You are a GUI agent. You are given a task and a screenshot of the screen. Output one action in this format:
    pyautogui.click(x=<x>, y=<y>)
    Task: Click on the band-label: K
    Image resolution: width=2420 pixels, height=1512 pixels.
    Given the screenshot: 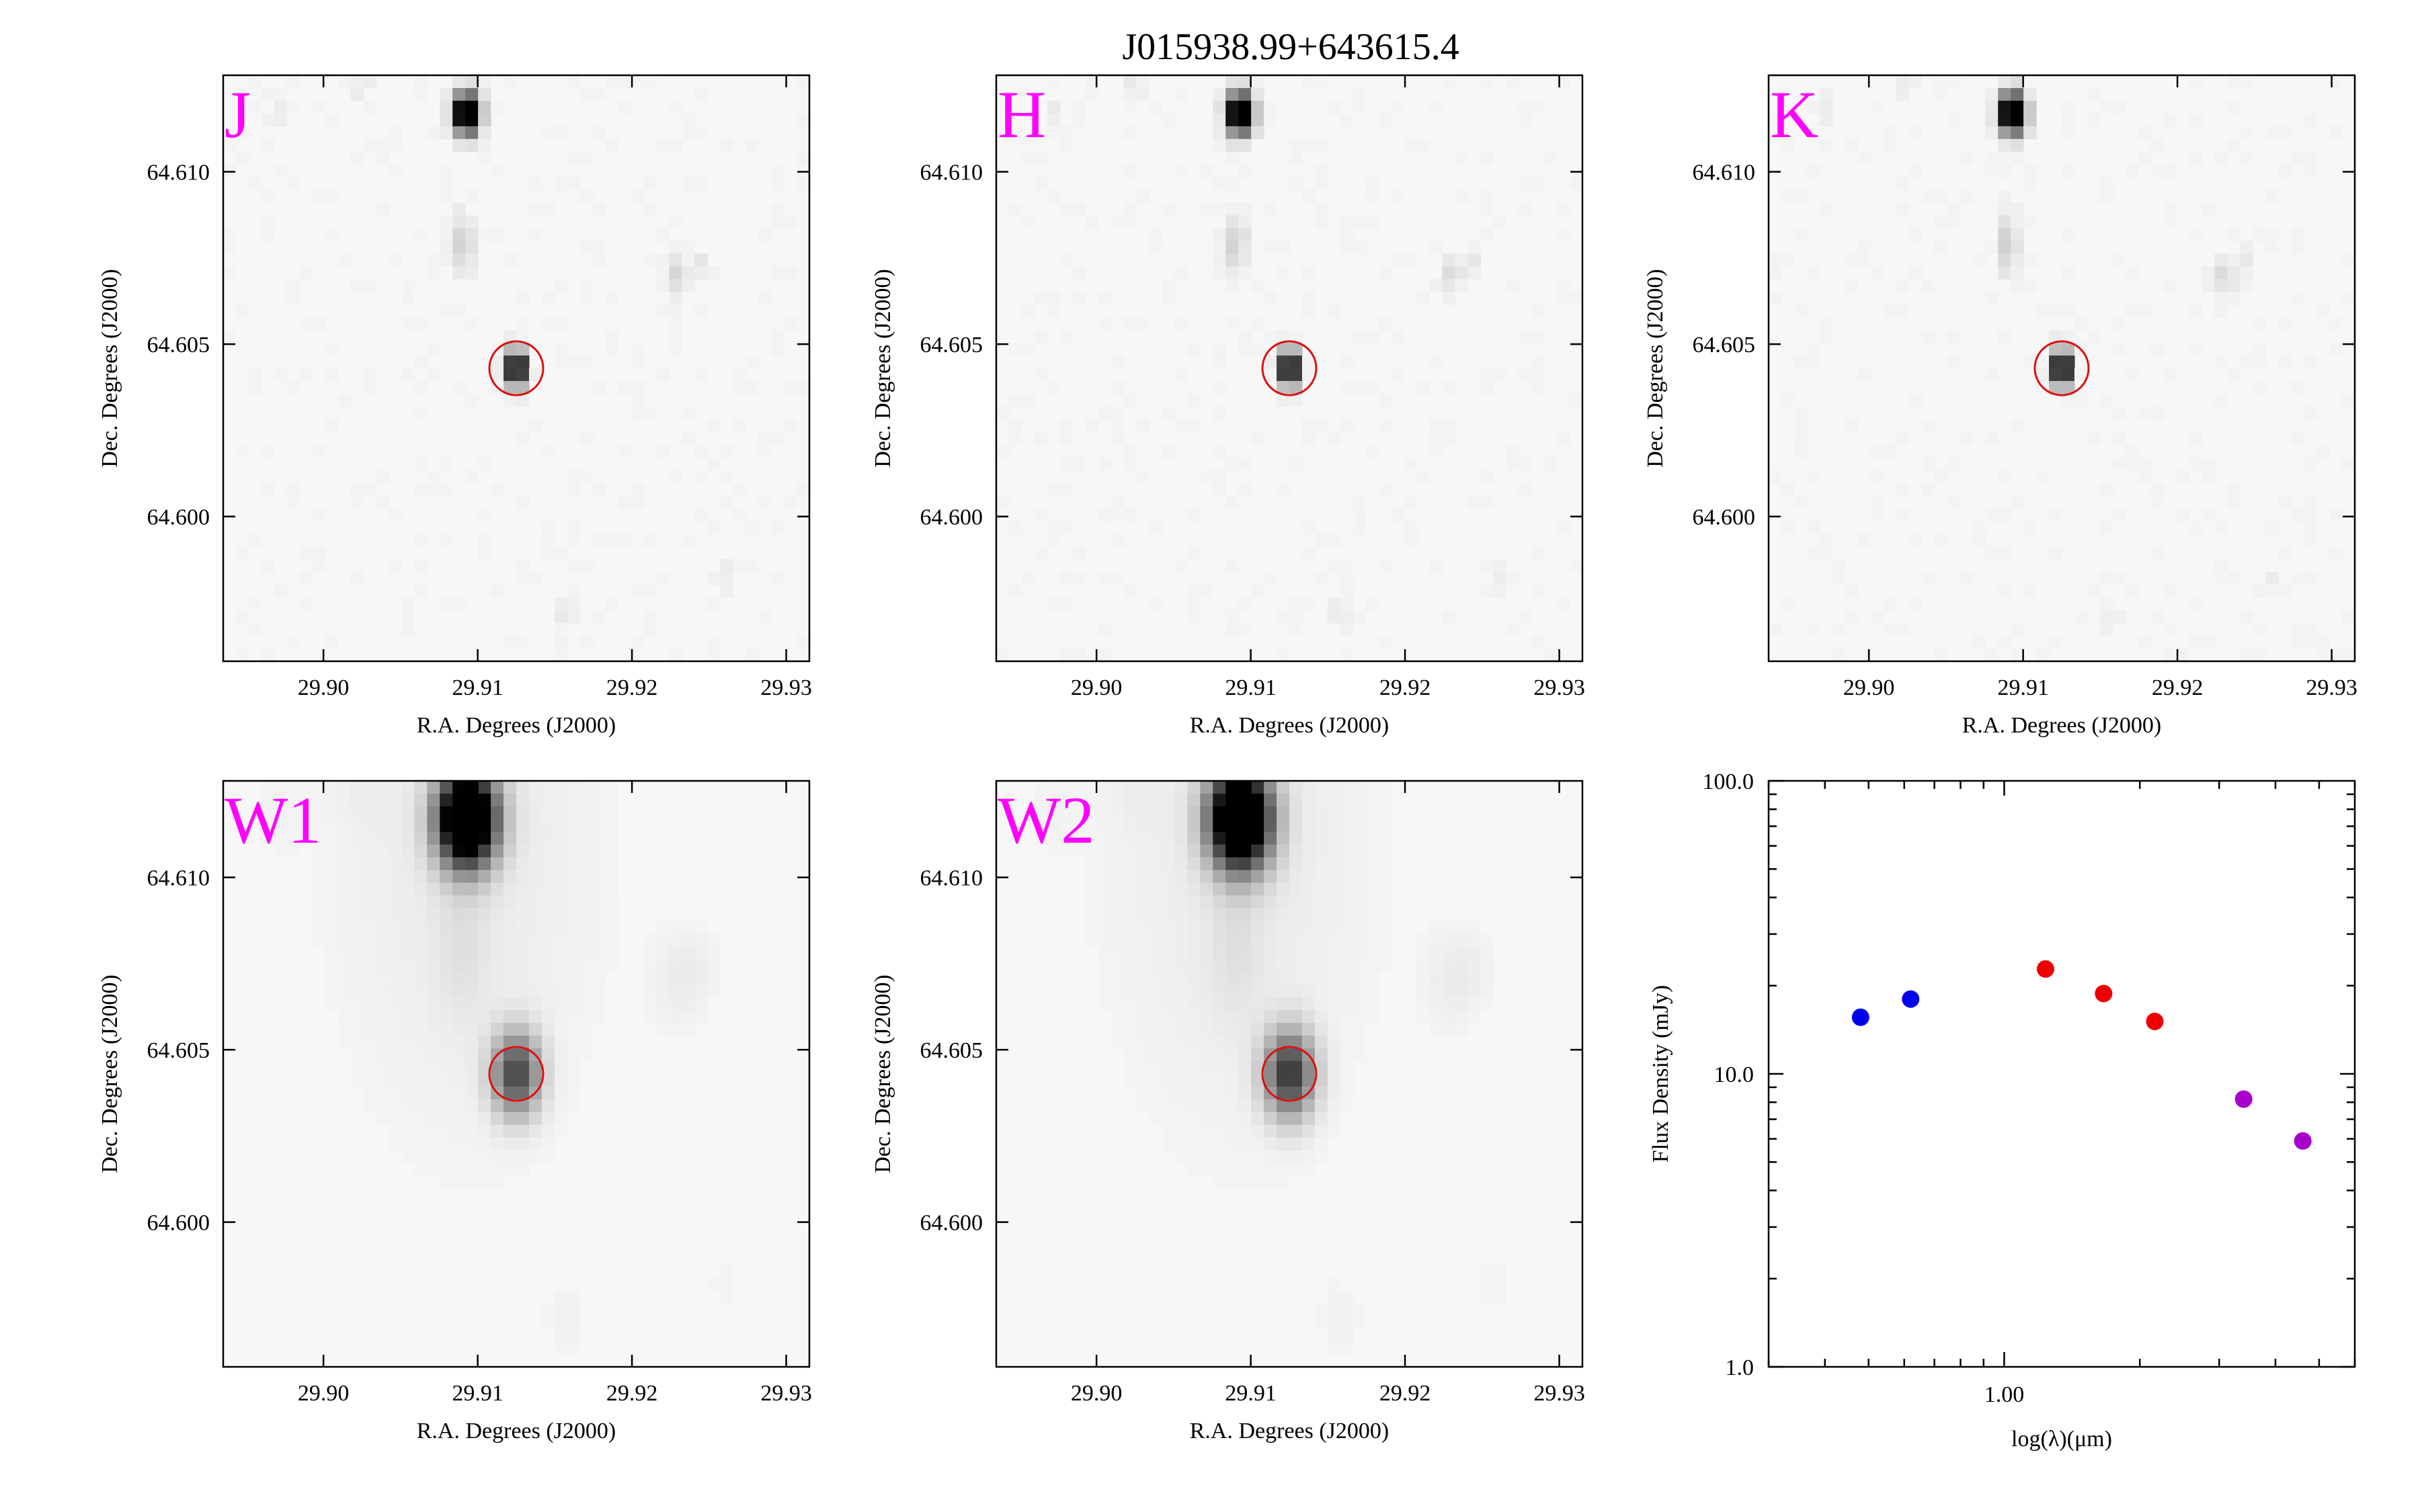 What is the action you would take?
    pyautogui.click(x=1794, y=114)
    